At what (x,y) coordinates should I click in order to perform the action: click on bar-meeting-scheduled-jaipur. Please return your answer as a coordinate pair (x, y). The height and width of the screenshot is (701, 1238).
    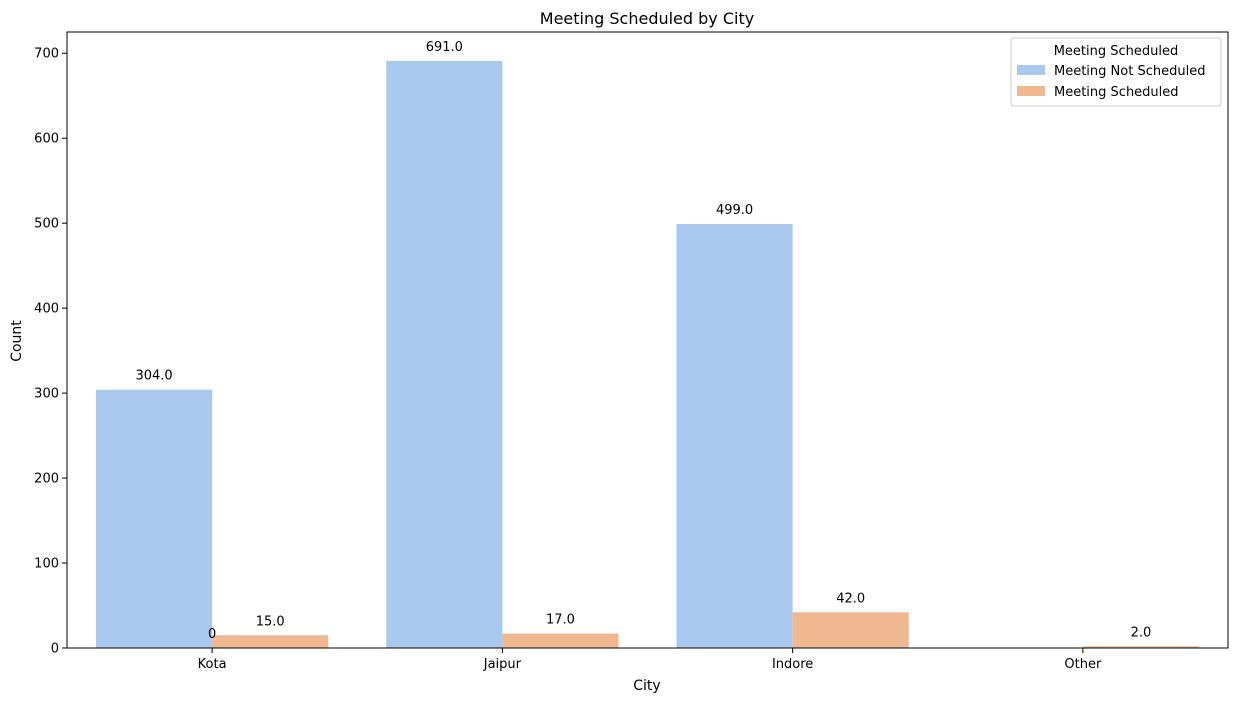
    Looking at the image, I should click on (560, 640).